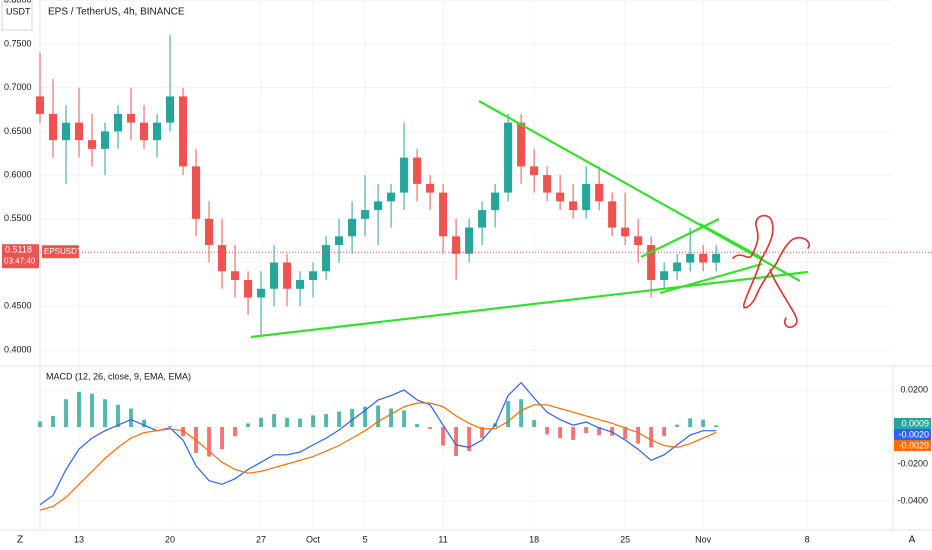  I want to click on zoom-button: Z, so click(20, 540).